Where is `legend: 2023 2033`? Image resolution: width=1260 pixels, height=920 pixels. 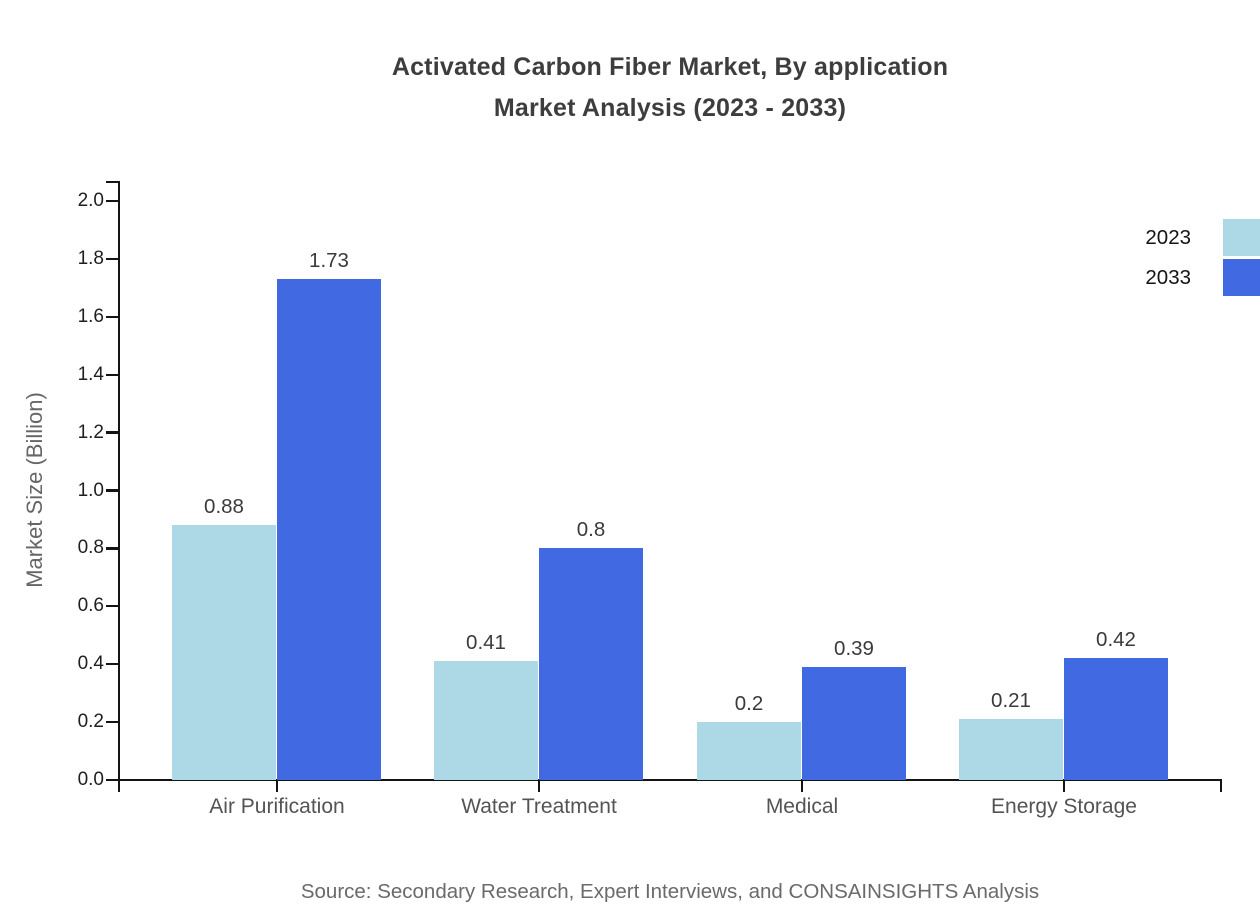 legend: 2023 2033 is located at coordinates (1202, 259).